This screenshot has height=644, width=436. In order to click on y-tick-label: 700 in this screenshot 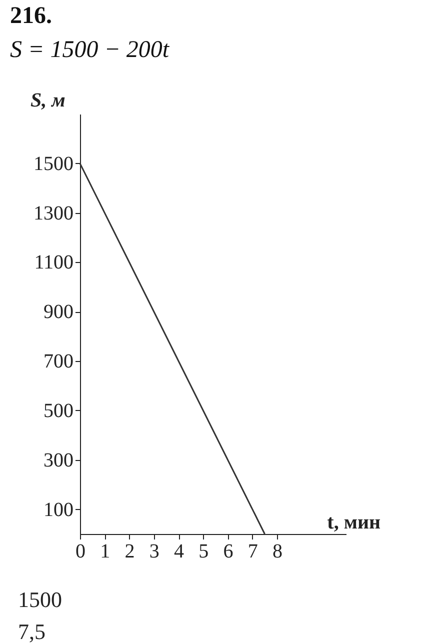, I will do `click(59, 361)`.